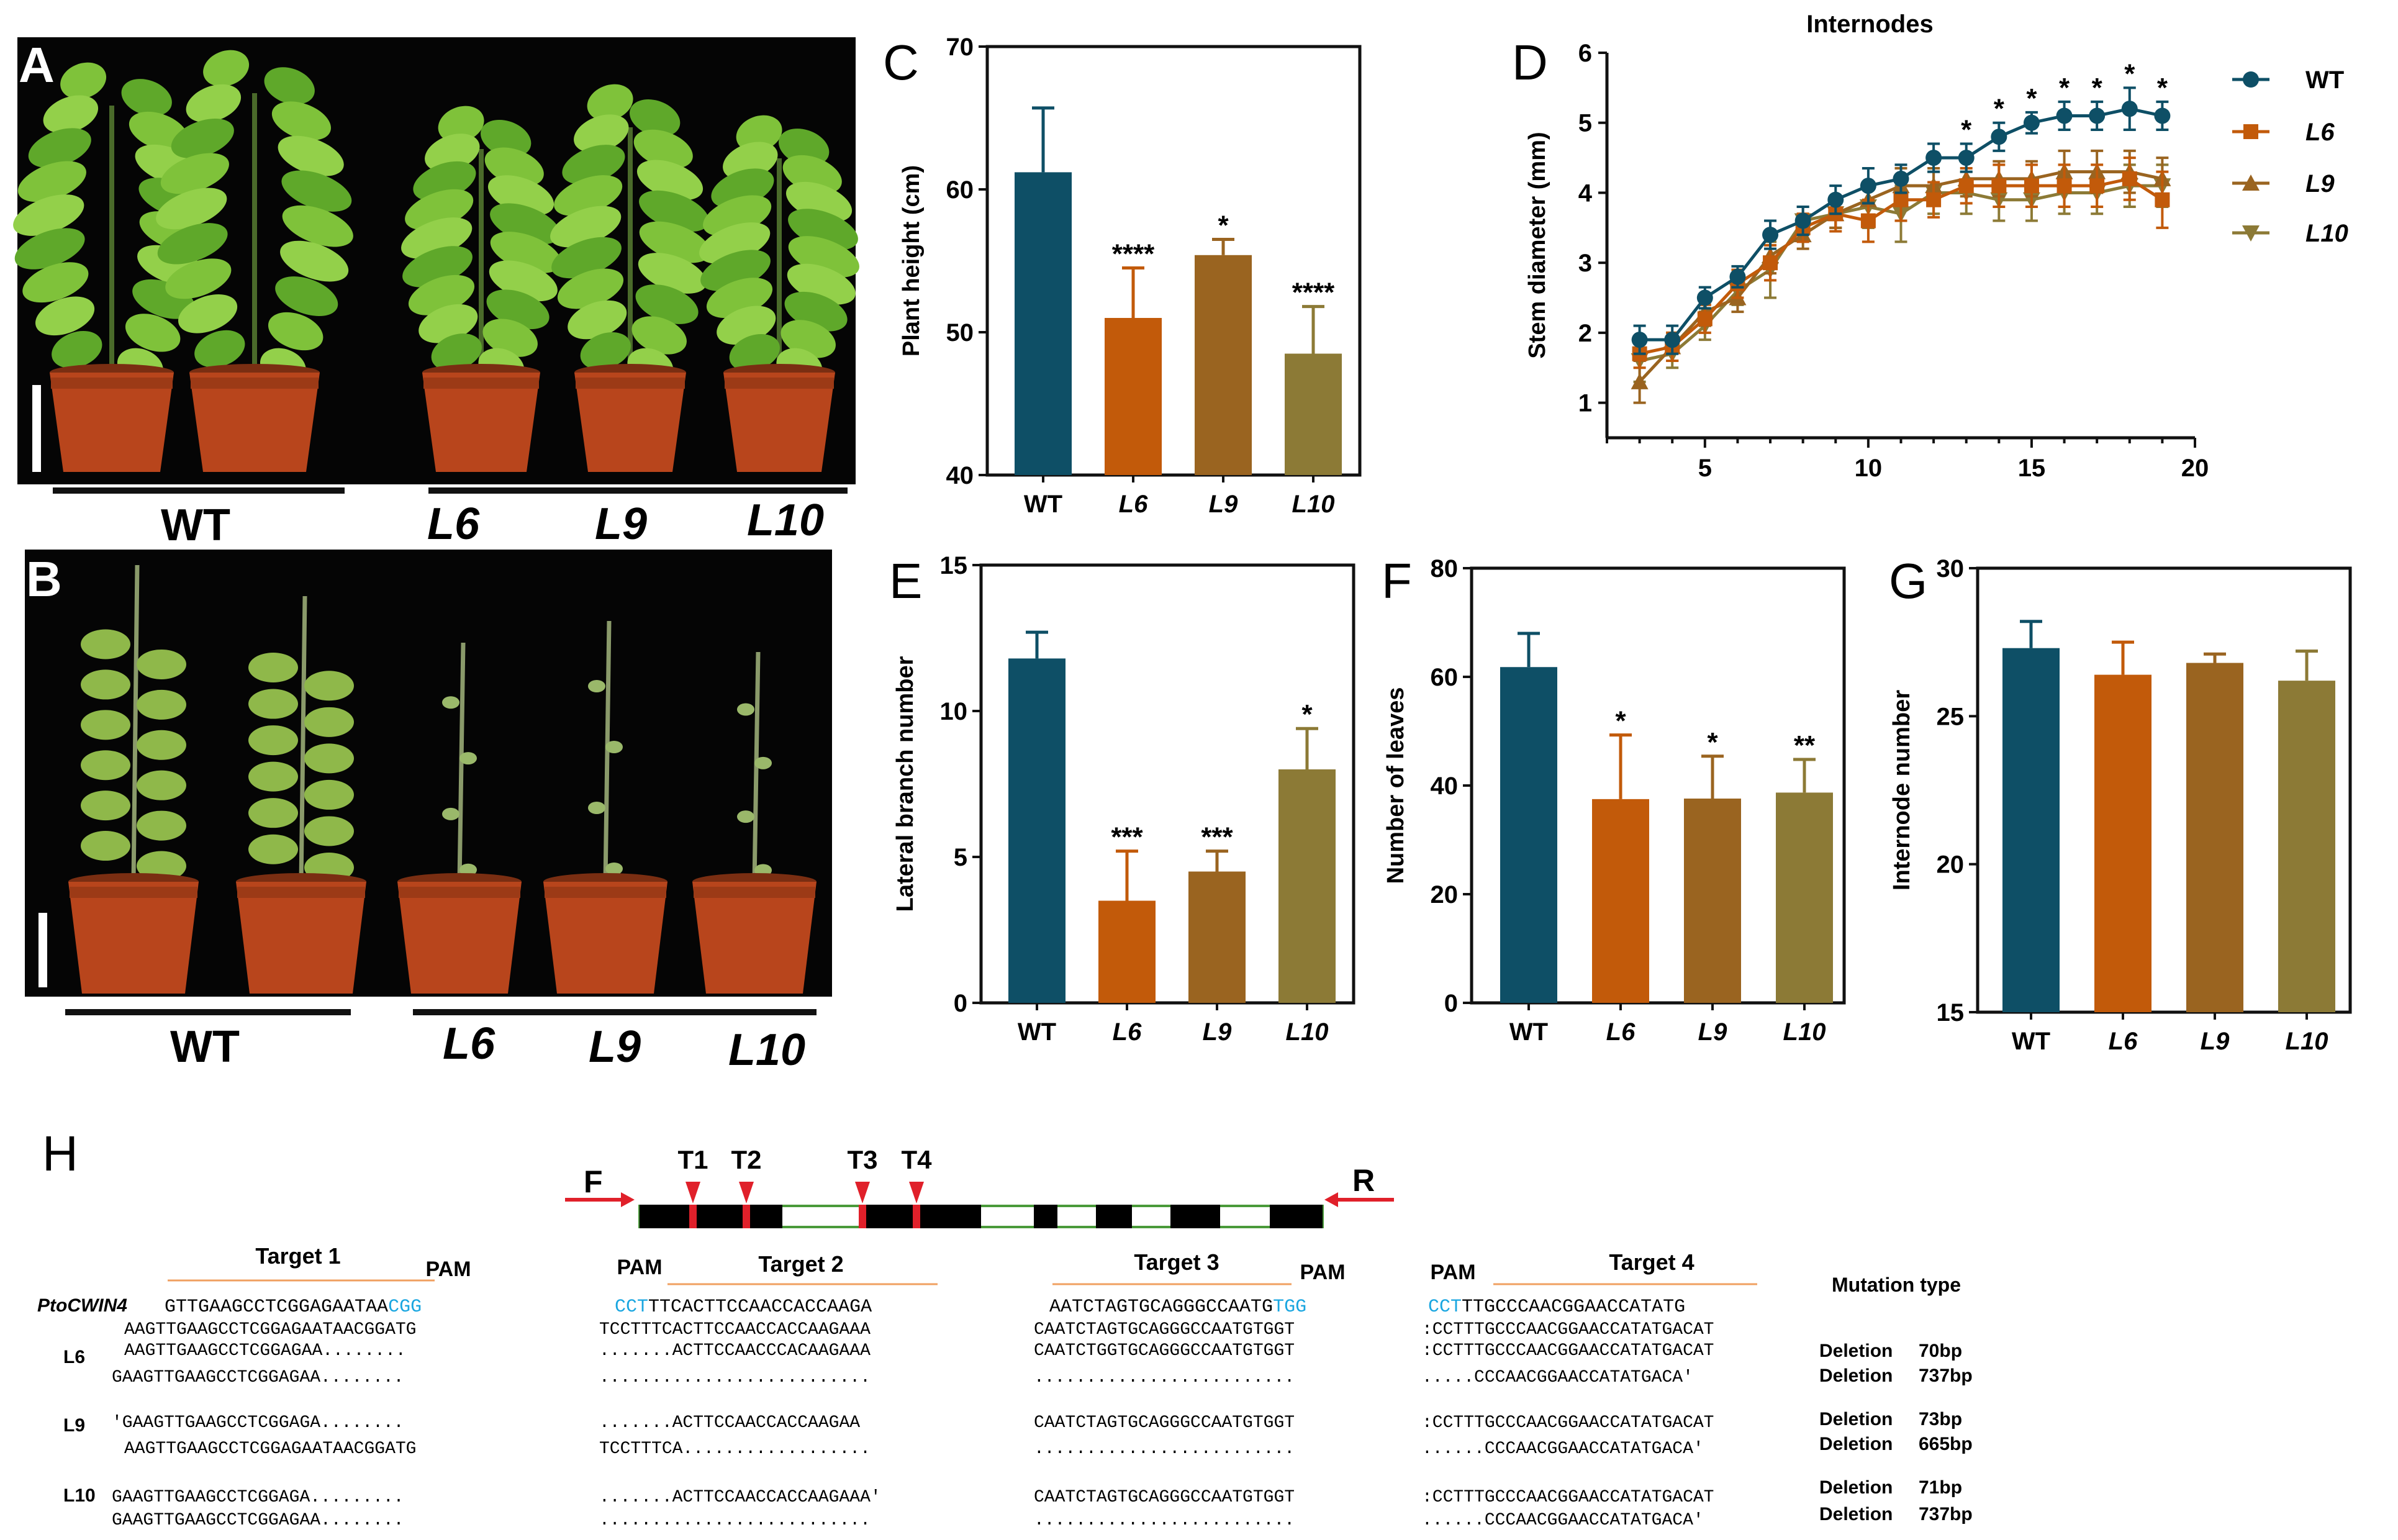  I want to click on panel-label-f: F, so click(1397, 581).